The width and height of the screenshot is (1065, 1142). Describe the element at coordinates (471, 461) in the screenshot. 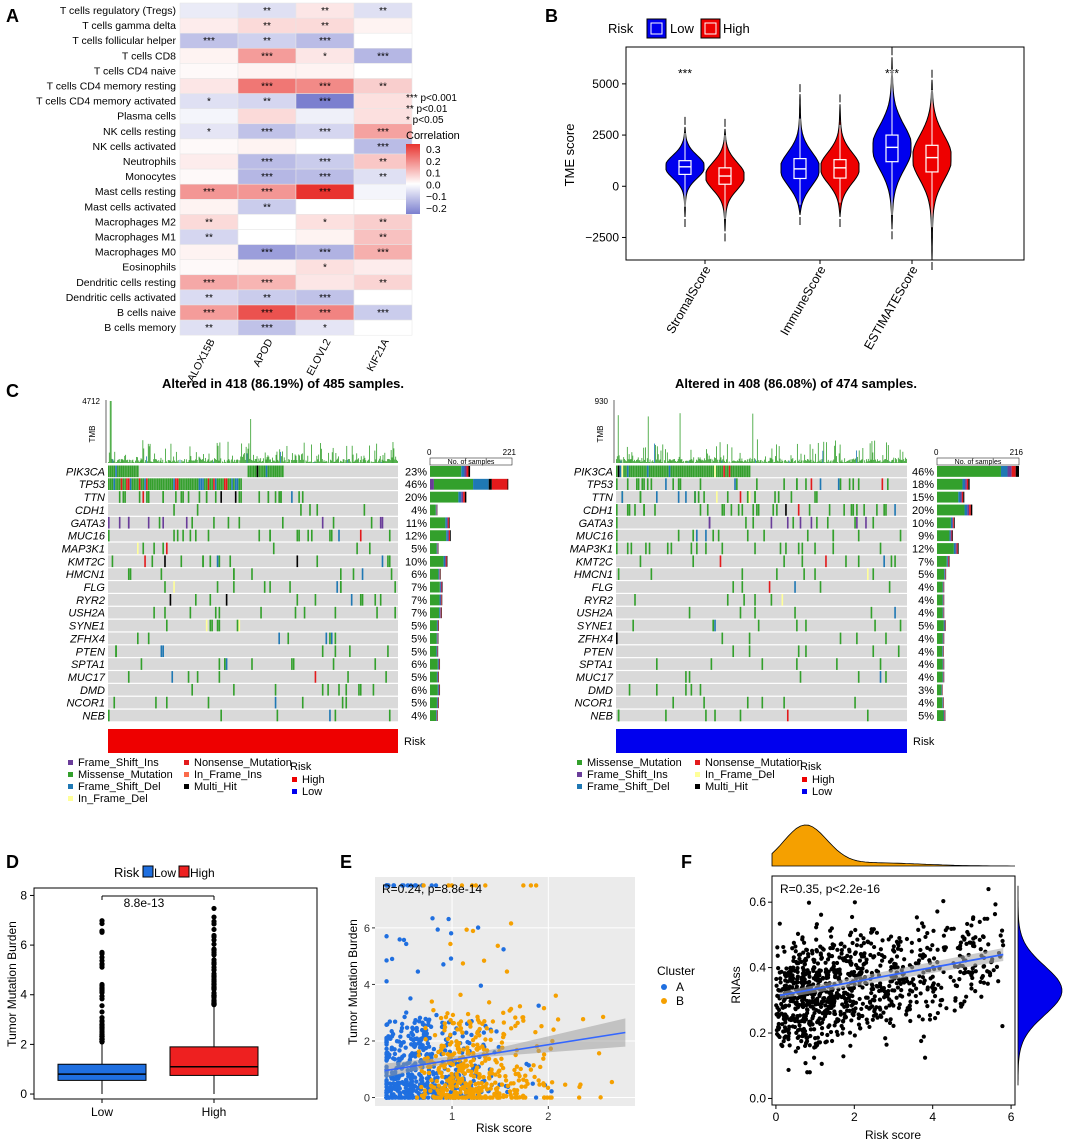

I see `bar-axis-box` at that location.